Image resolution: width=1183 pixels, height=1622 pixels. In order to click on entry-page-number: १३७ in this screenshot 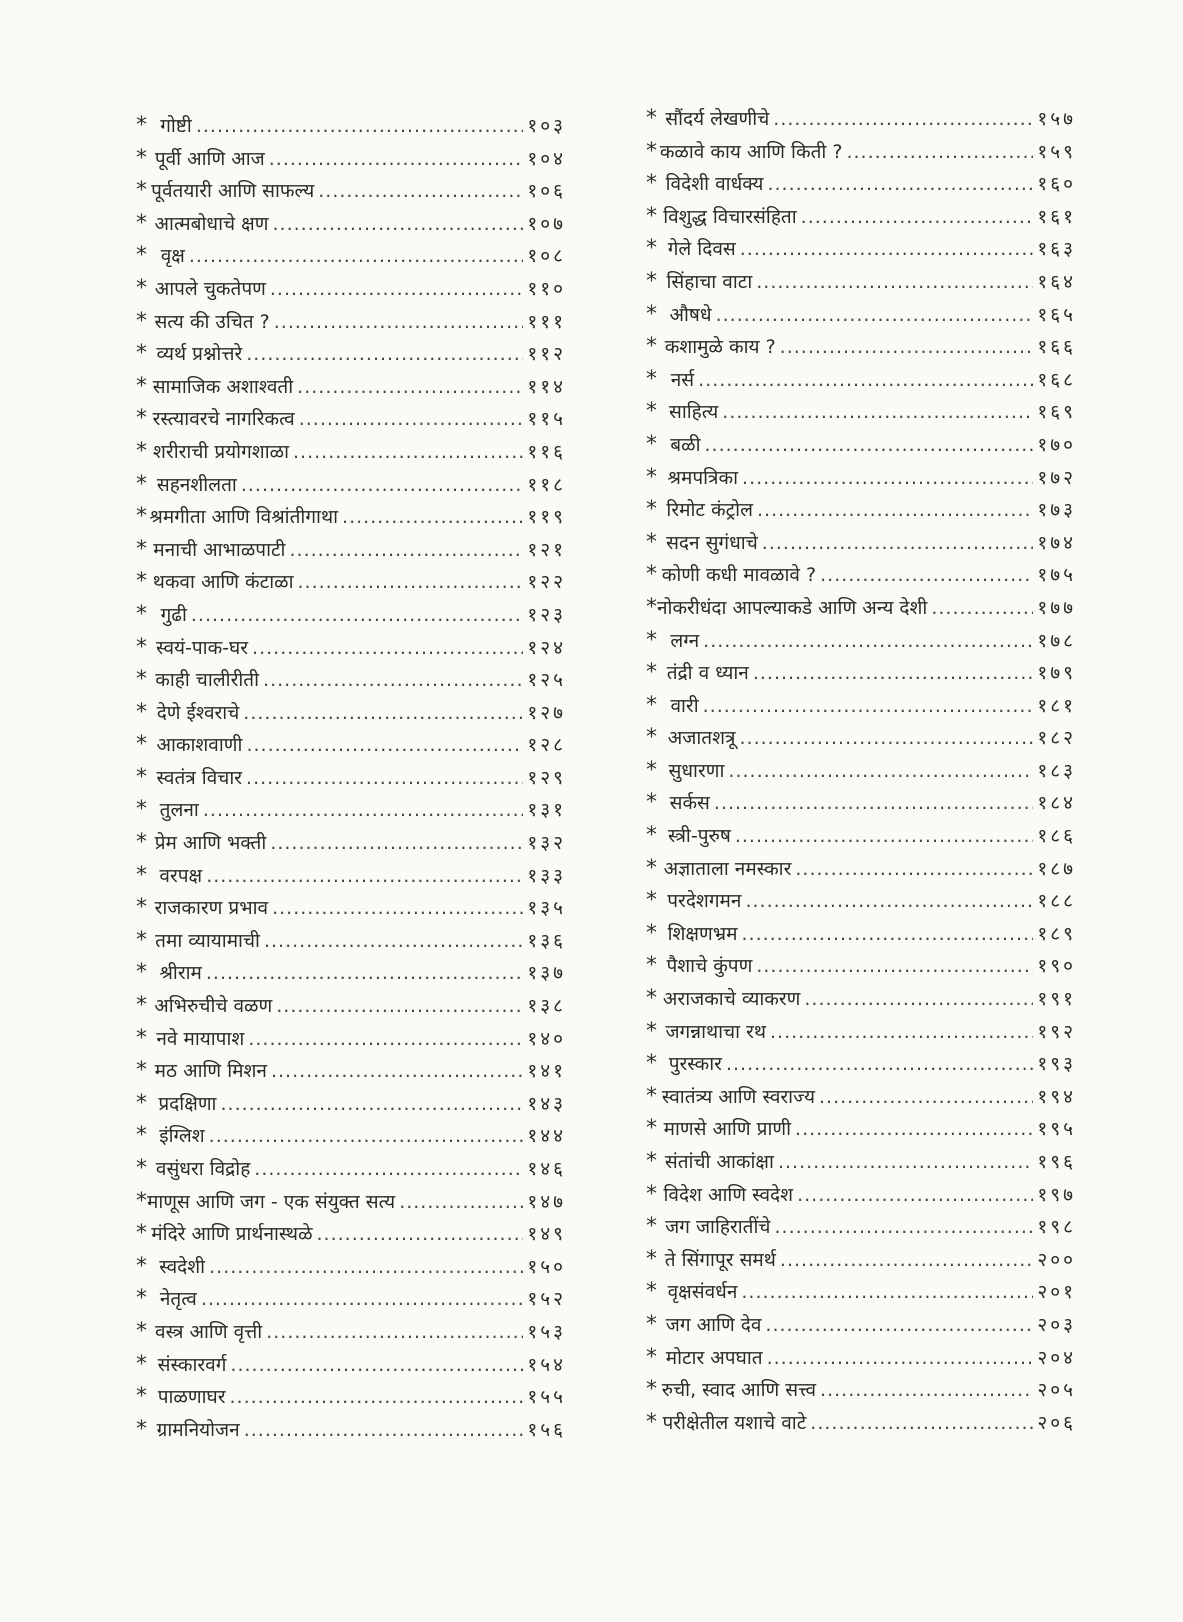, I will do `click(546, 973)`.